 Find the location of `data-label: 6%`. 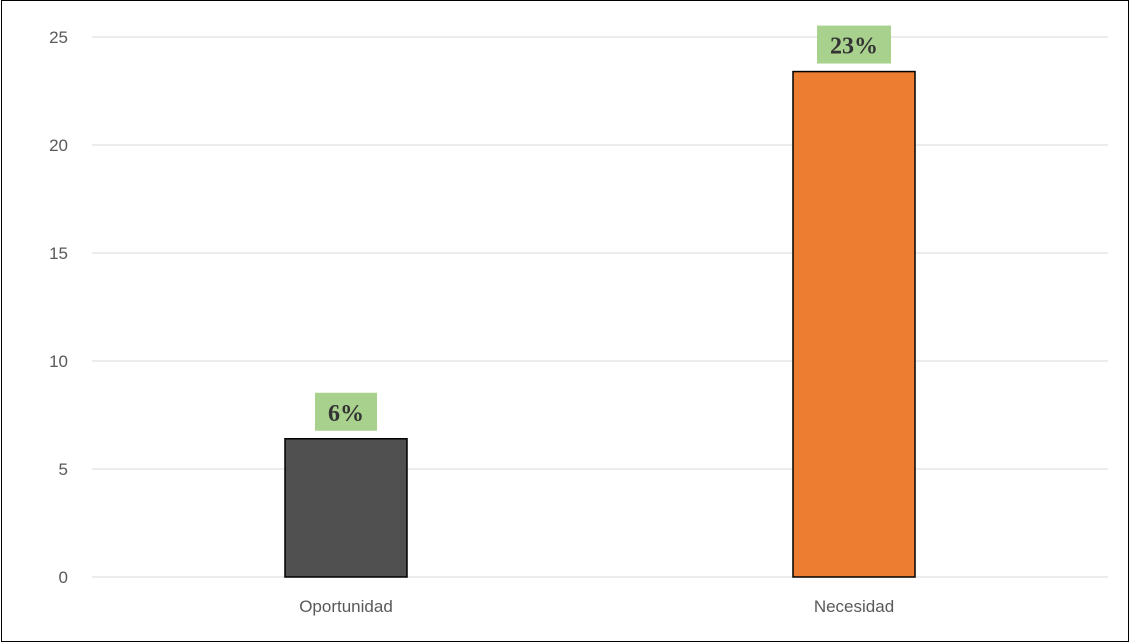

data-label: 6% is located at coordinates (346, 414).